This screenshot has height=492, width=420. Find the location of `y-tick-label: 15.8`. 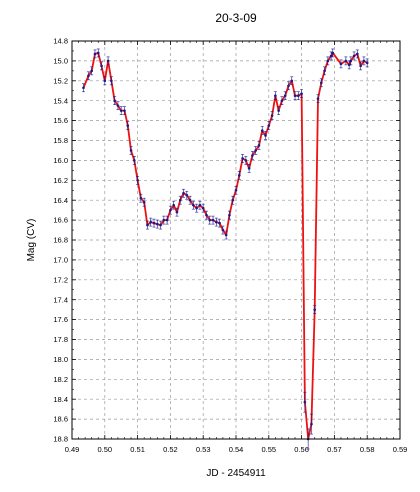

y-tick-label: 15.8 is located at coordinates (60, 140).